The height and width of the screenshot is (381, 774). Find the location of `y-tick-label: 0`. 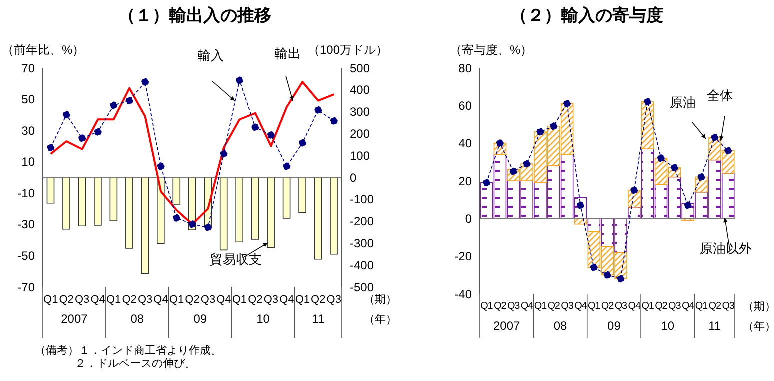

y-tick-label: 0 is located at coordinates (468, 219).